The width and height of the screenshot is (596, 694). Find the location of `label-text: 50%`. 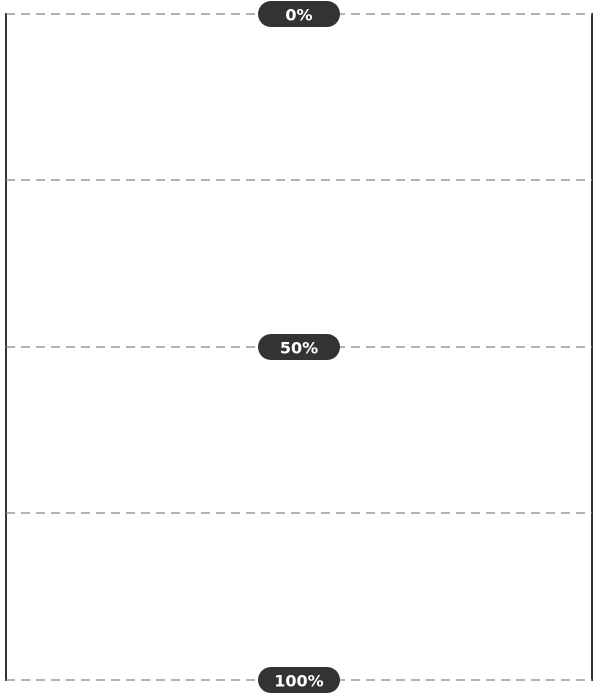

label-text: 50% is located at coordinates (299, 348).